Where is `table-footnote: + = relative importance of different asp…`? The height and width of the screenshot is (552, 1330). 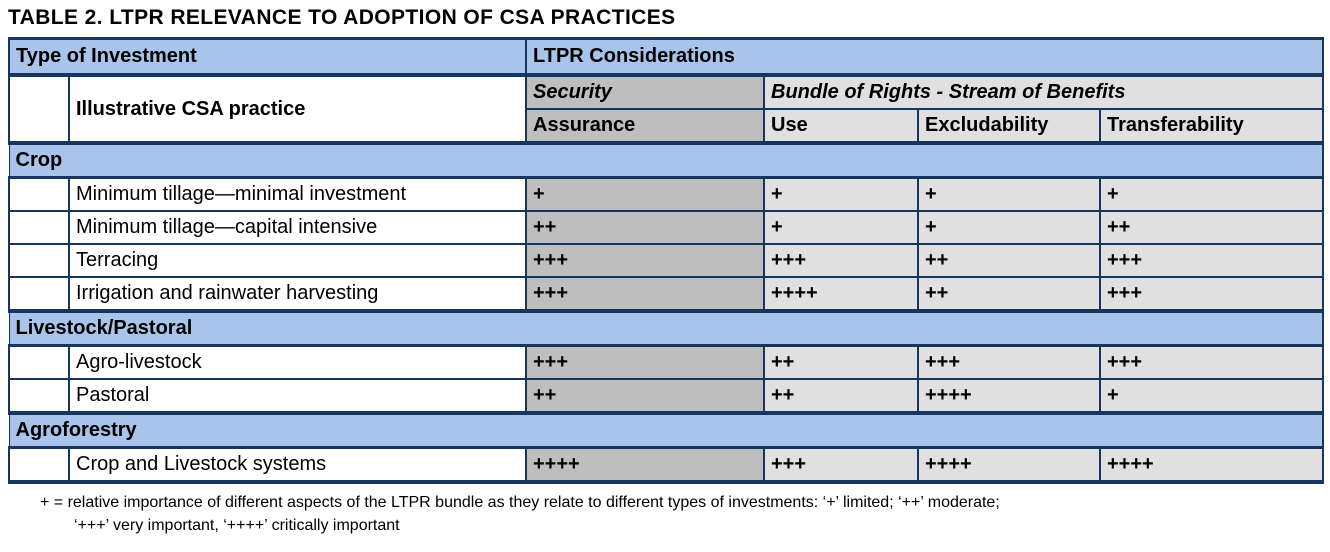
table-footnote: + = relative importance of different asp… is located at coordinates (685, 514).